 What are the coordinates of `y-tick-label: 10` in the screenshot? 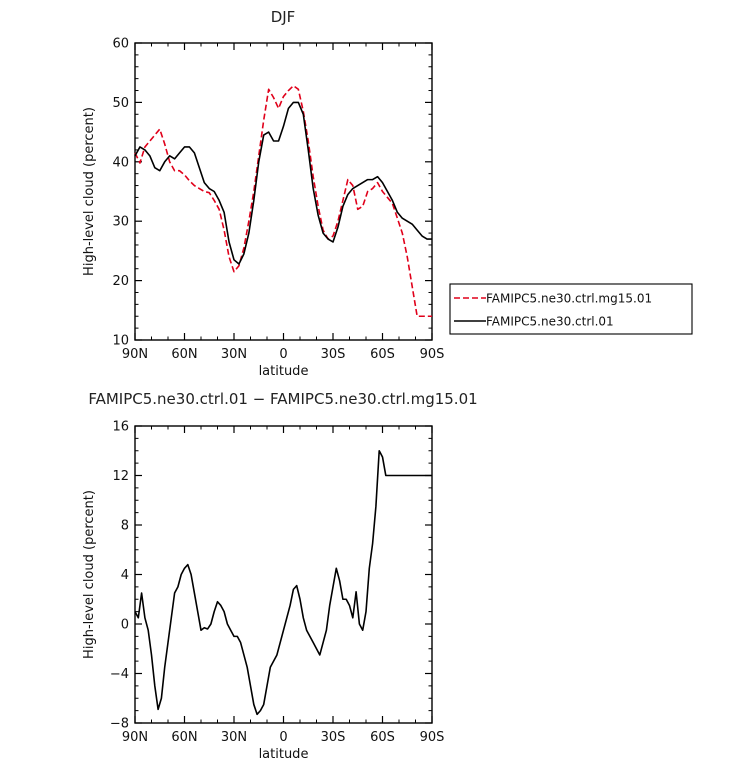 It's located at (120, 341).